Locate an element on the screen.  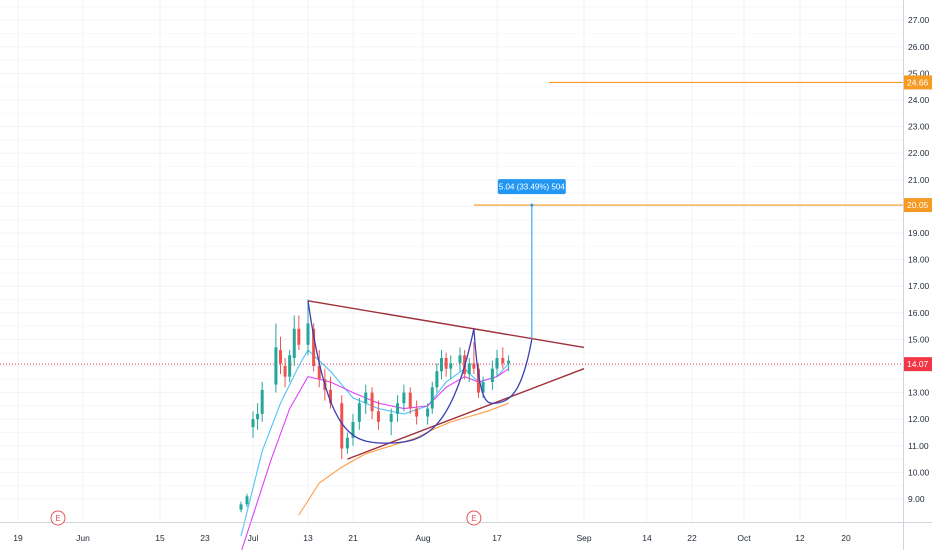
y-tick-label: 27.00 is located at coordinates (919, 20).